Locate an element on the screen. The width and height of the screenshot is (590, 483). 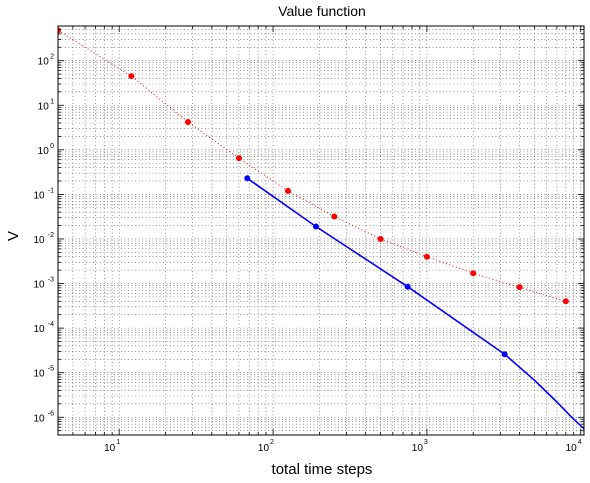
y-axis-label: V is located at coordinates (13, 236).